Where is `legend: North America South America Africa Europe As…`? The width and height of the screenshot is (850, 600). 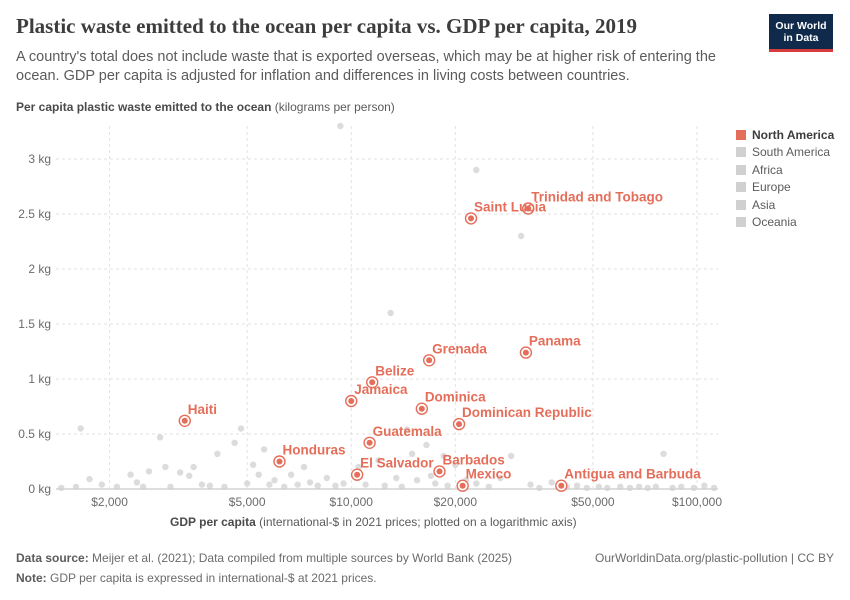
legend: North America South America Africa Europe As… is located at coordinates (785, 178).